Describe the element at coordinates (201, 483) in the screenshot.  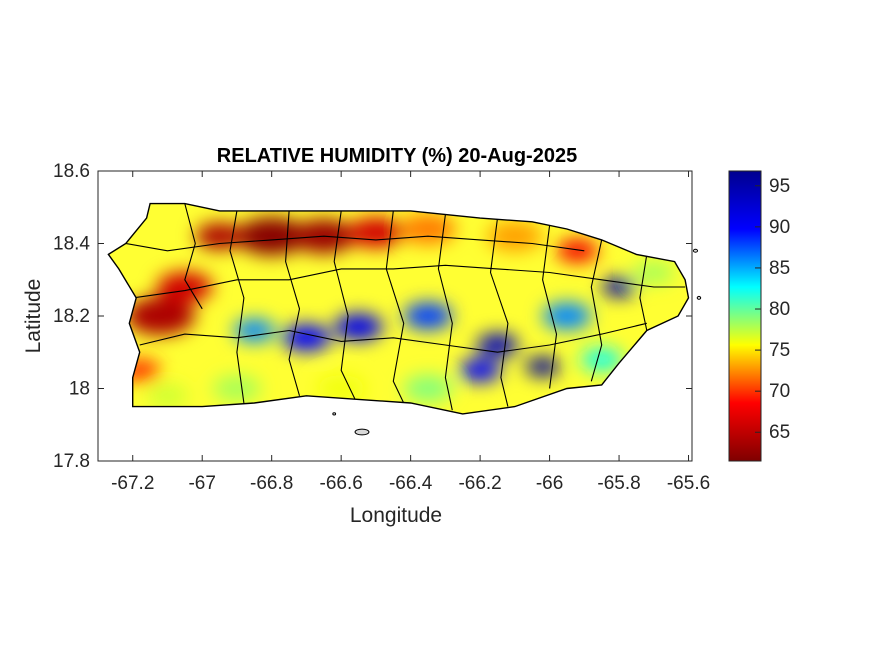
I see `x-tick-label: -67` at that location.